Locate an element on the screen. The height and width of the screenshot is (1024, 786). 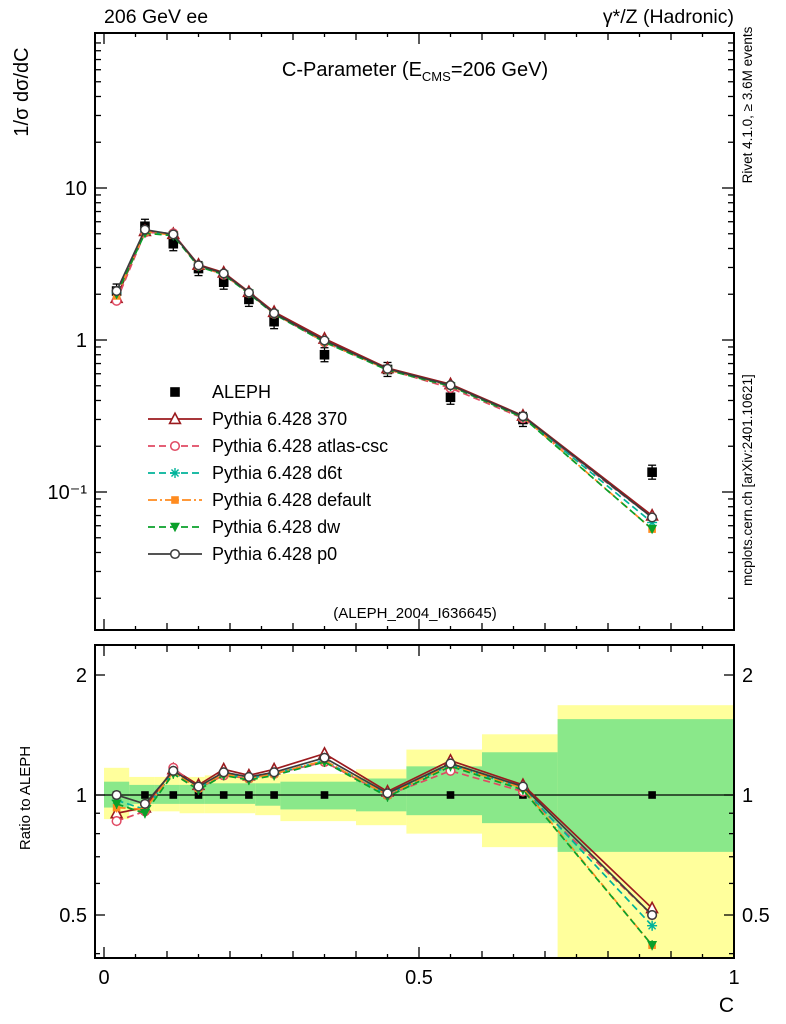
legend-item-default: Pythia 6.428 default is located at coordinates (259, 500).